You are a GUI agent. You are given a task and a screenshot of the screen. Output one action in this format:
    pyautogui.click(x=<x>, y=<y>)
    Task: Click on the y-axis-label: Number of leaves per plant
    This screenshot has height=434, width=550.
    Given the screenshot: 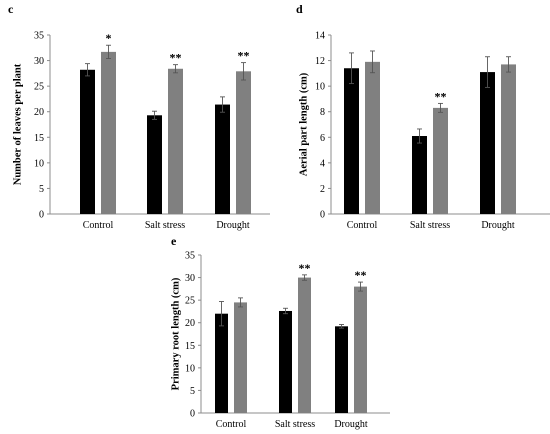 What is the action you would take?
    pyautogui.click(x=17, y=124)
    